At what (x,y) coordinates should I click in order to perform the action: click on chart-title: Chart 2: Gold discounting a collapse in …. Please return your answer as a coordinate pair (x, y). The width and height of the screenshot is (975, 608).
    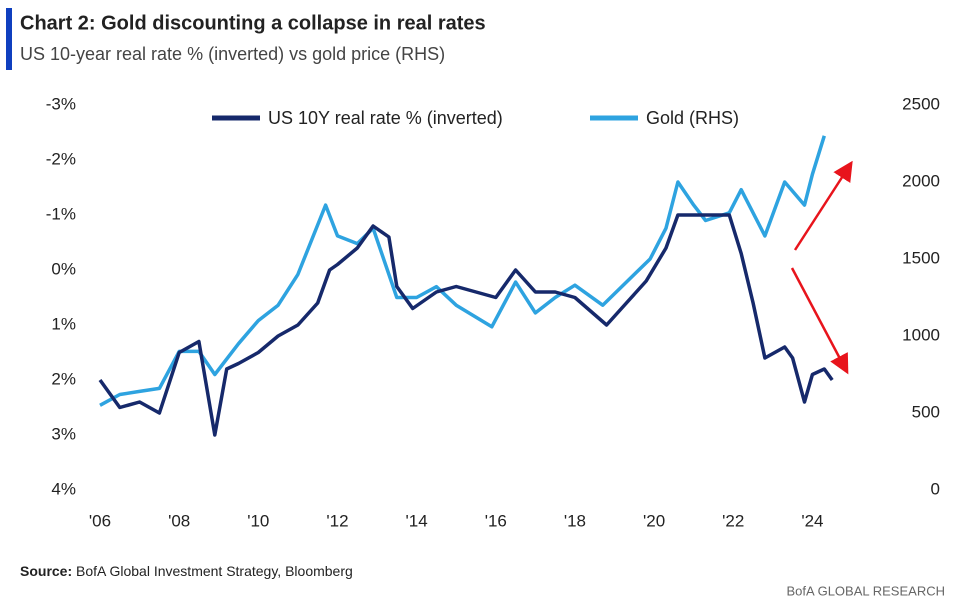
    Looking at the image, I should click on (253, 23).